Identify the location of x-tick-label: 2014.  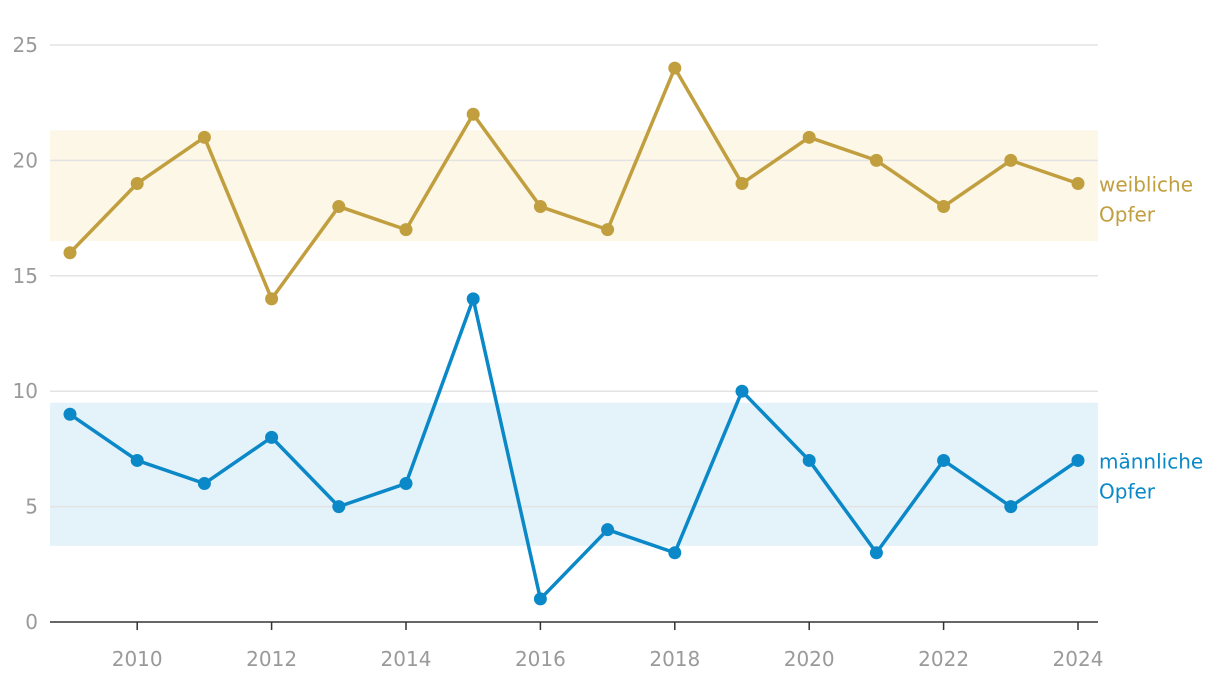
(406, 659).